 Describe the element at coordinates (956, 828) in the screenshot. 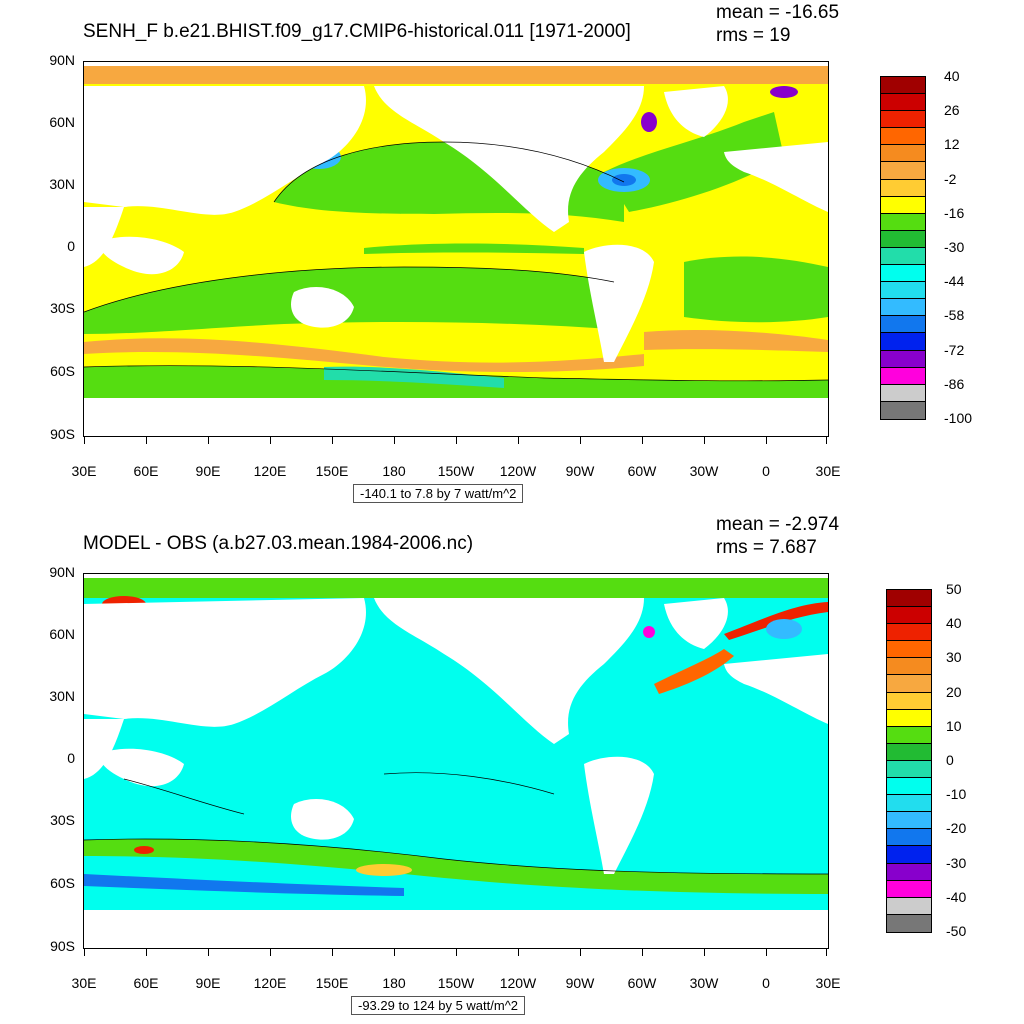

I see `colorbar-label: -20` at that location.